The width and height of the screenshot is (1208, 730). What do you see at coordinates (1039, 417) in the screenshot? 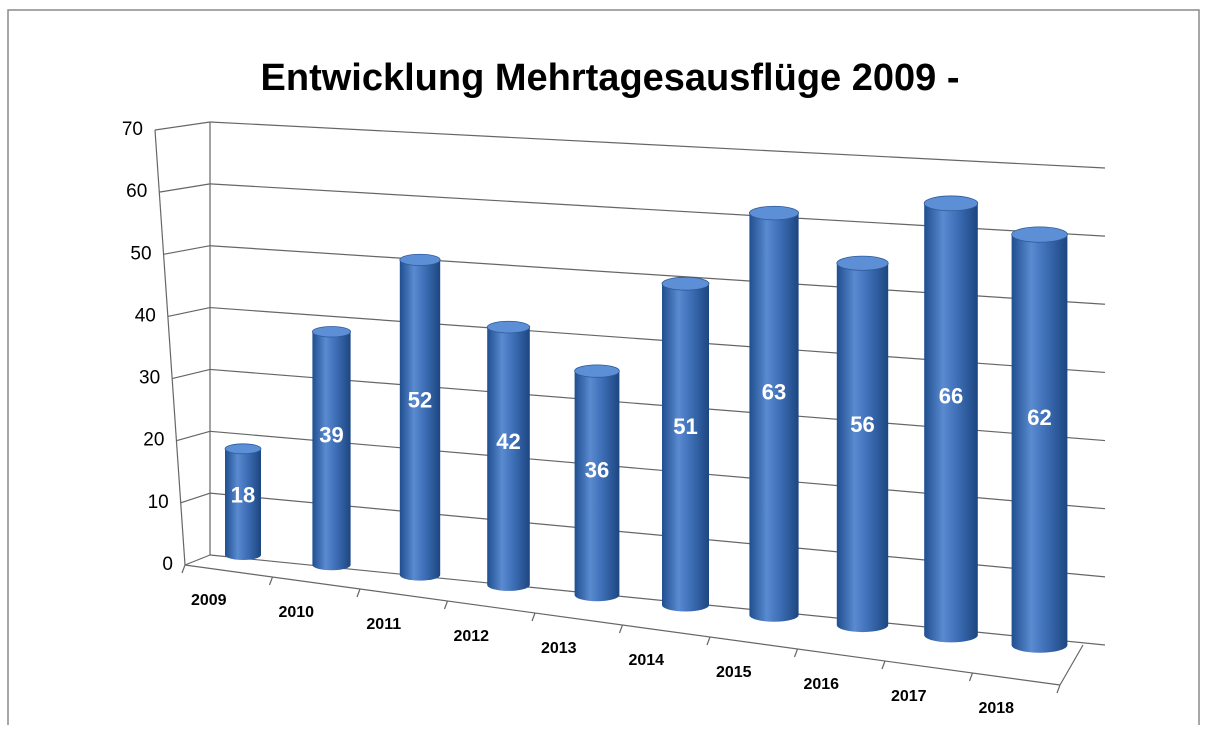
I see `data-label: 62` at bounding box center [1039, 417].